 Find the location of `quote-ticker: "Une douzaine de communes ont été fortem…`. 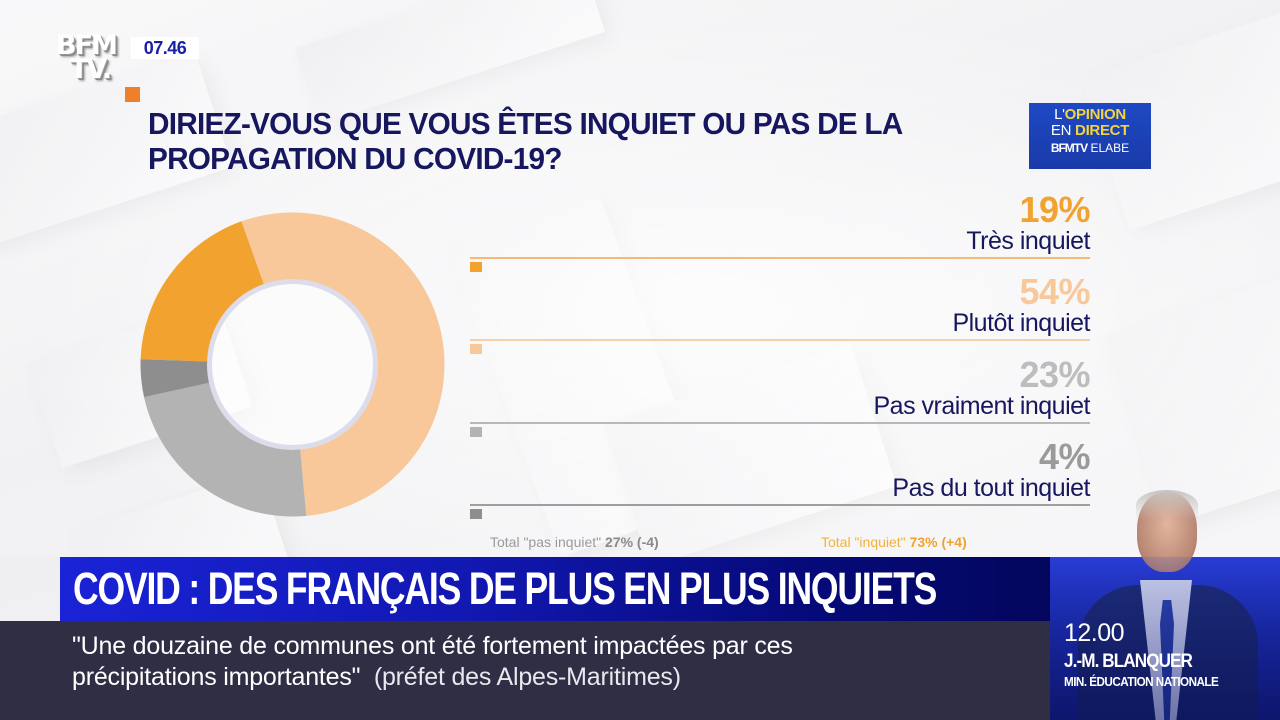

quote-ticker: "Une douzaine de communes ont été fortem… is located at coordinates (525, 670).